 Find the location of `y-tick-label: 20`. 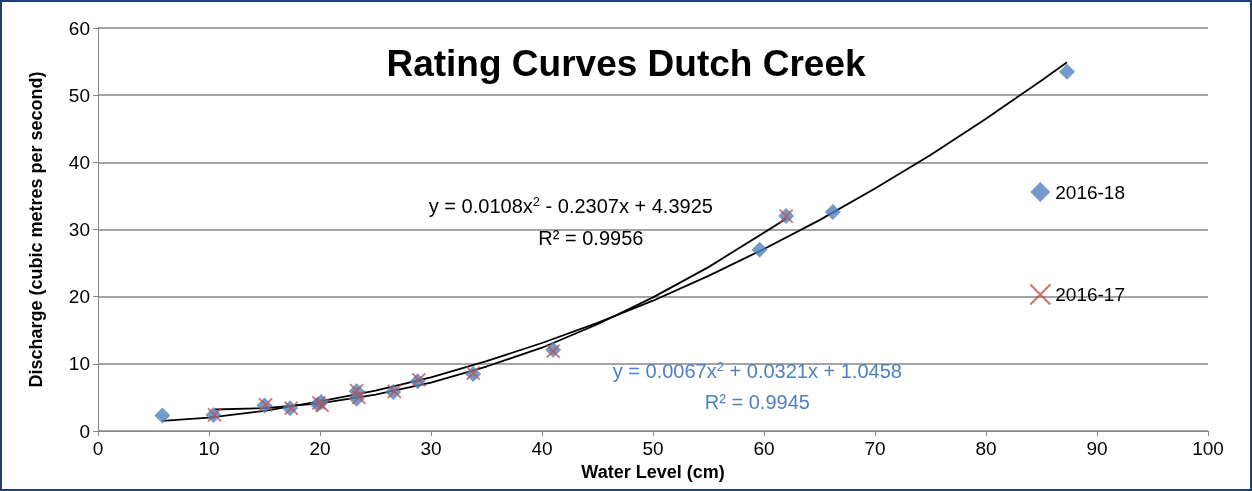

y-tick-label: 20 is located at coordinates (79, 297).